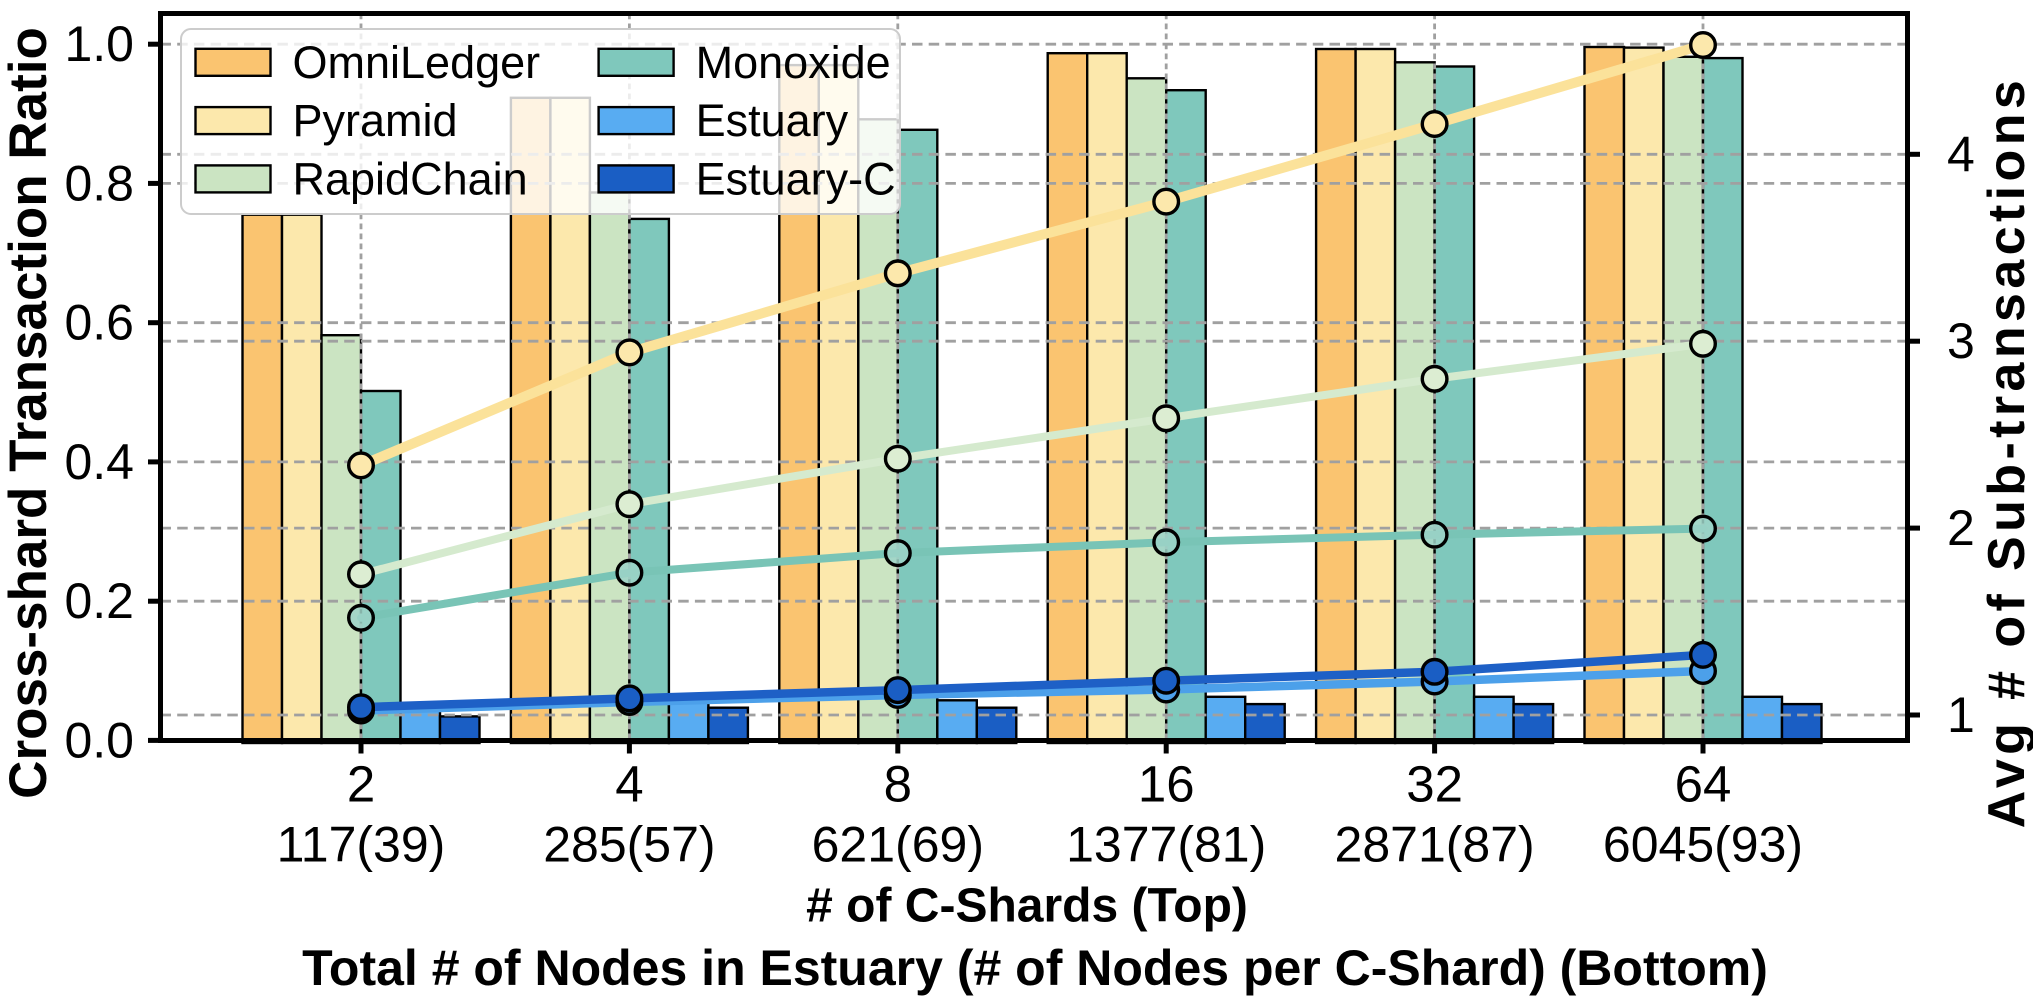 Image resolution: width=2033 pixels, height=1000 pixels. What do you see at coordinates (375, 120) in the screenshot?
I see `svg-text: Pyramid` at bounding box center [375, 120].